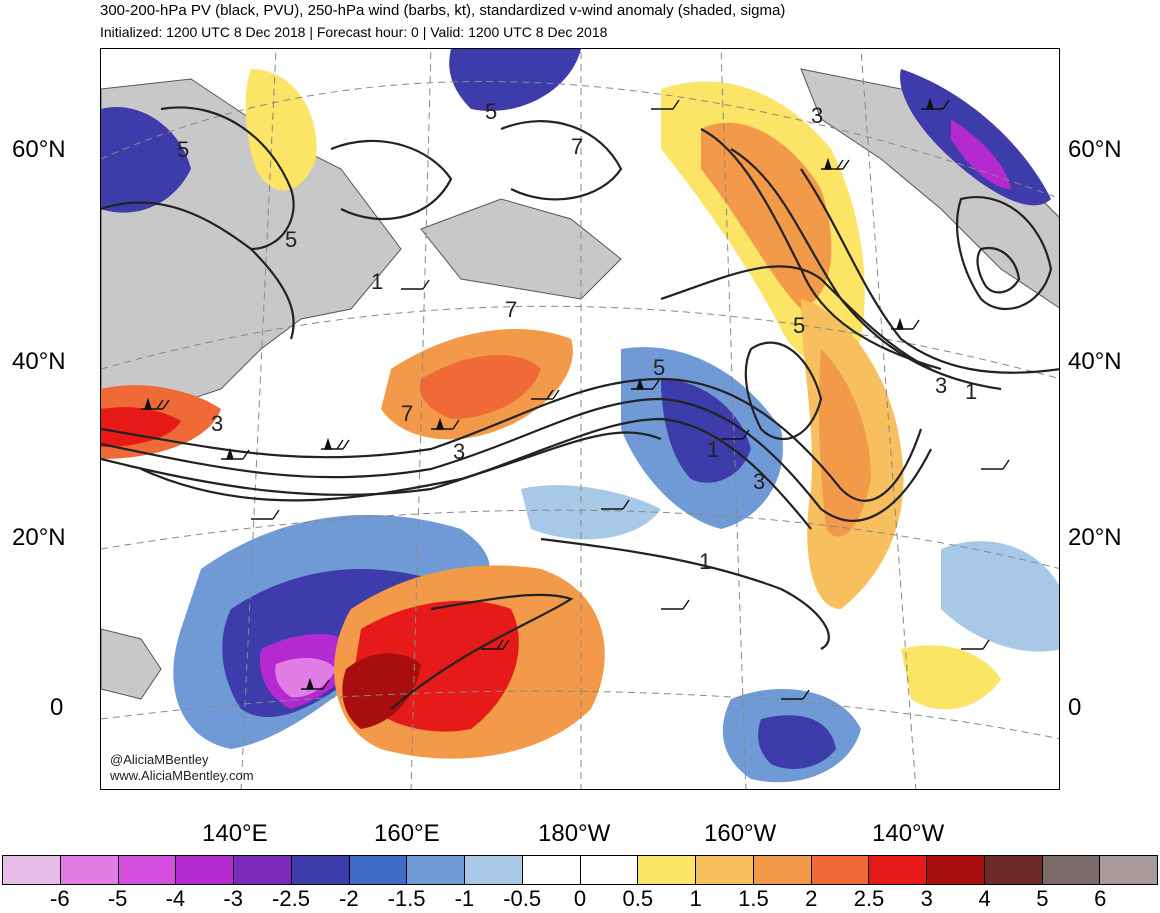  I want to click on colorbar-tick-label: 0.5, so click(638, 898).